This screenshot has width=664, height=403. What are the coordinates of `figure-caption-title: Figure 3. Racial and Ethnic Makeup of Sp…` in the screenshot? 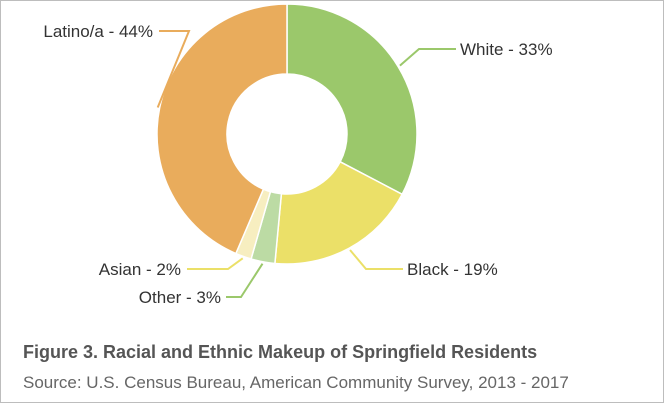 It's located at (280, 352).